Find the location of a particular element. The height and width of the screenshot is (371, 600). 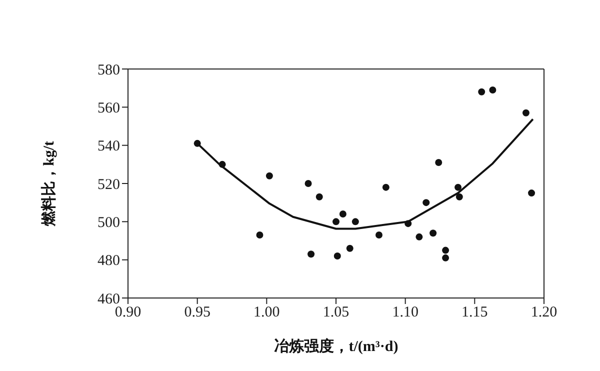

x-tick-label: 1.20 is located at coordinates (544, 312).